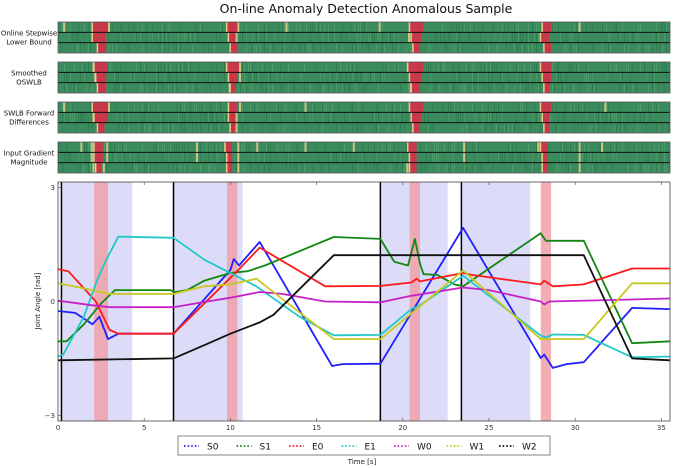 This screenshot has width=674, height=468. What do you see at coordinates (306, 448) in the screenshot?
I see `legend-item: E0` at bounding box center [306, 448].